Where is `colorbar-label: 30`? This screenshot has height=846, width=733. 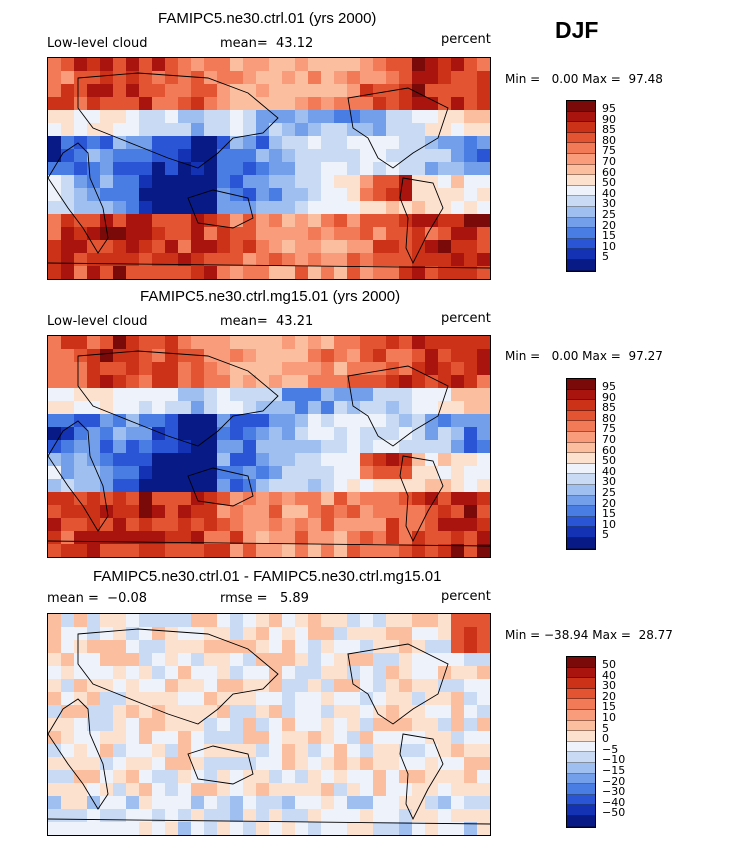
colorbar-label: 30 is located at coordinates (609, 204).